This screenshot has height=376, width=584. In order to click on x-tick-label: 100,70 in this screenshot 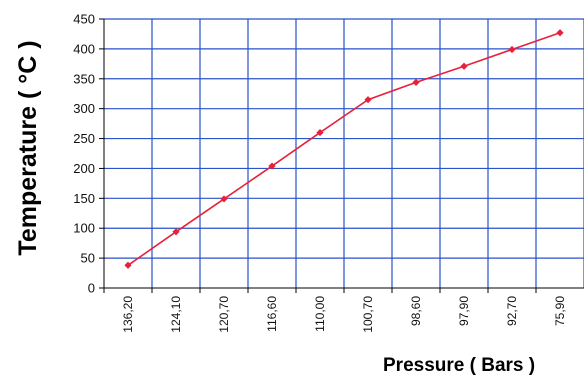, I will do `click(368, 314)`.